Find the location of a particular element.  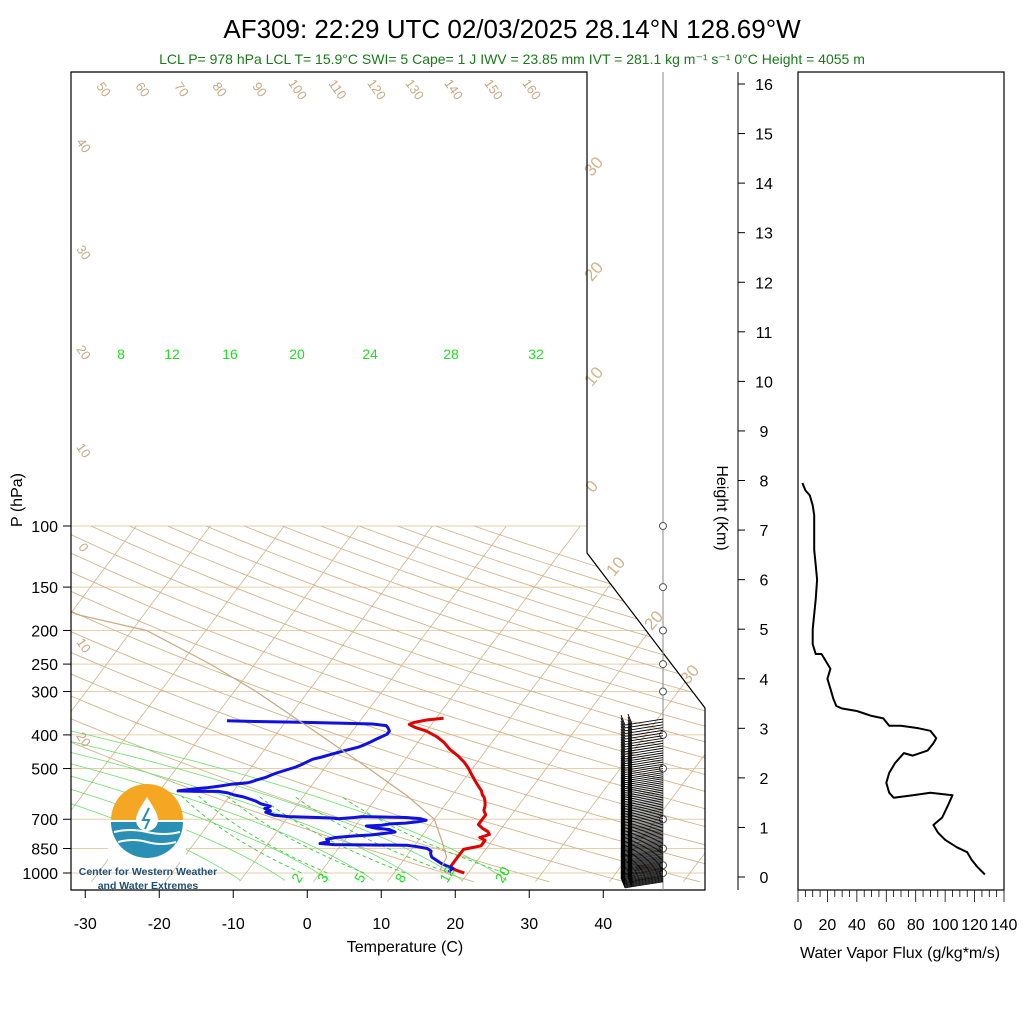

moist-adiabat-line is located at coordinates (222, 755).